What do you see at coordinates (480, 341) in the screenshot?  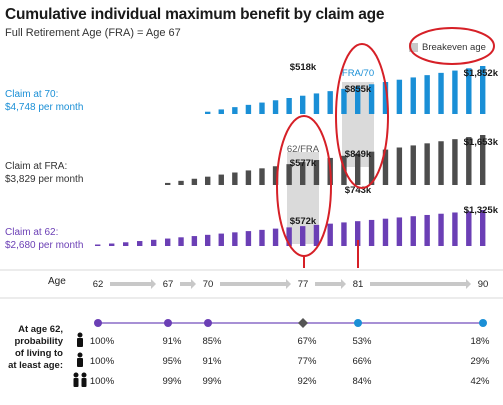 I see `prob-row-0-age-90: 18%` at bounding box center [480, 341].